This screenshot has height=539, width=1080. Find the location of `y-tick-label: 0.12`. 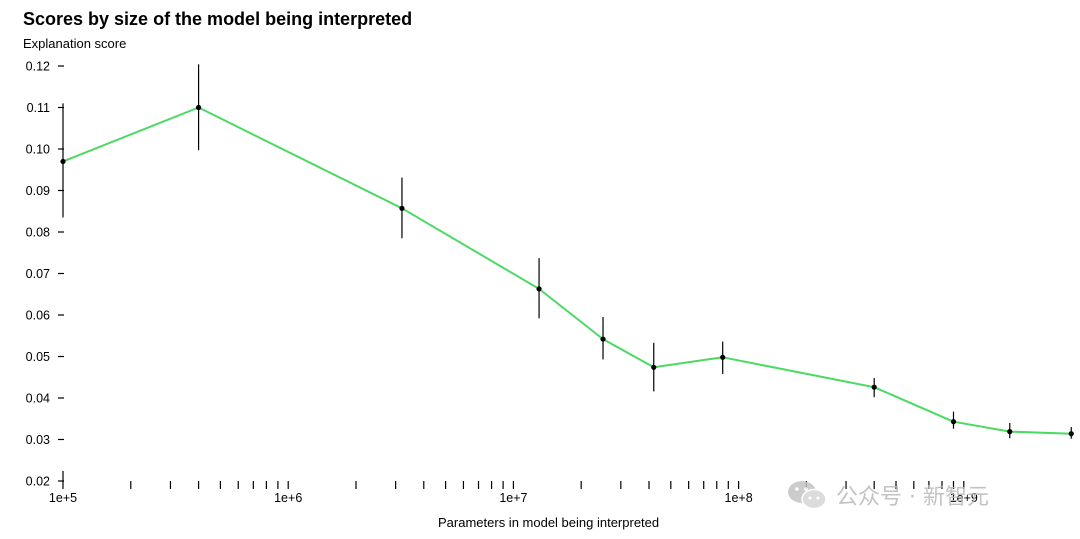

y-tick-label: 0.12 is located at coordinates (38, 67).